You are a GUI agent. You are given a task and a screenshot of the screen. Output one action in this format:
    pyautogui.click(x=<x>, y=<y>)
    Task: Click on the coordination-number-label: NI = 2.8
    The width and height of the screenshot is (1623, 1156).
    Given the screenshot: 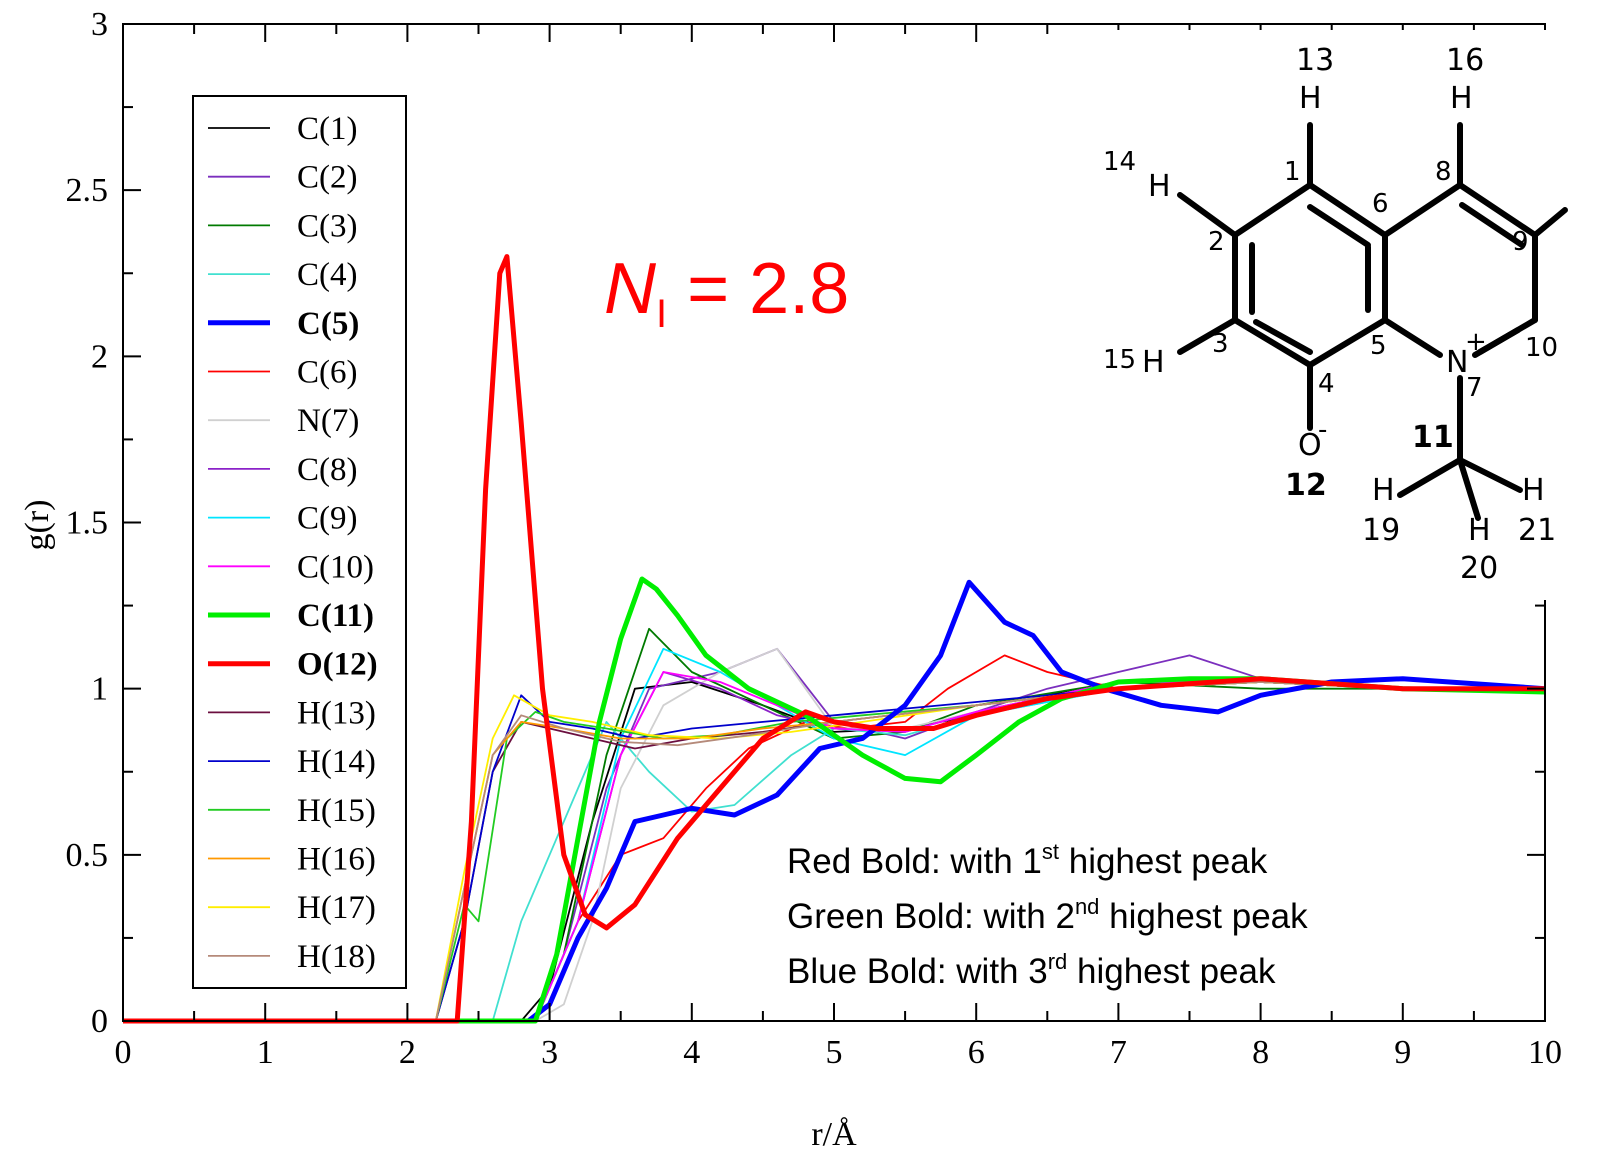 What is the action you would take?
    pyautogui.click(x=726, y=292)
    